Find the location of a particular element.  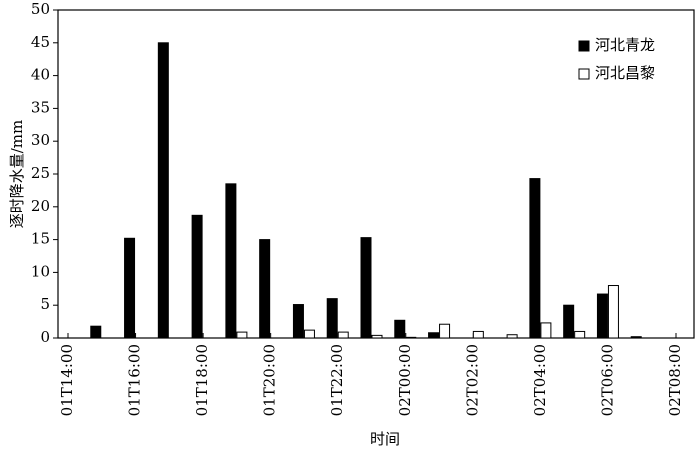

y-tick-label: 40 is located at coordinates (40, 75).